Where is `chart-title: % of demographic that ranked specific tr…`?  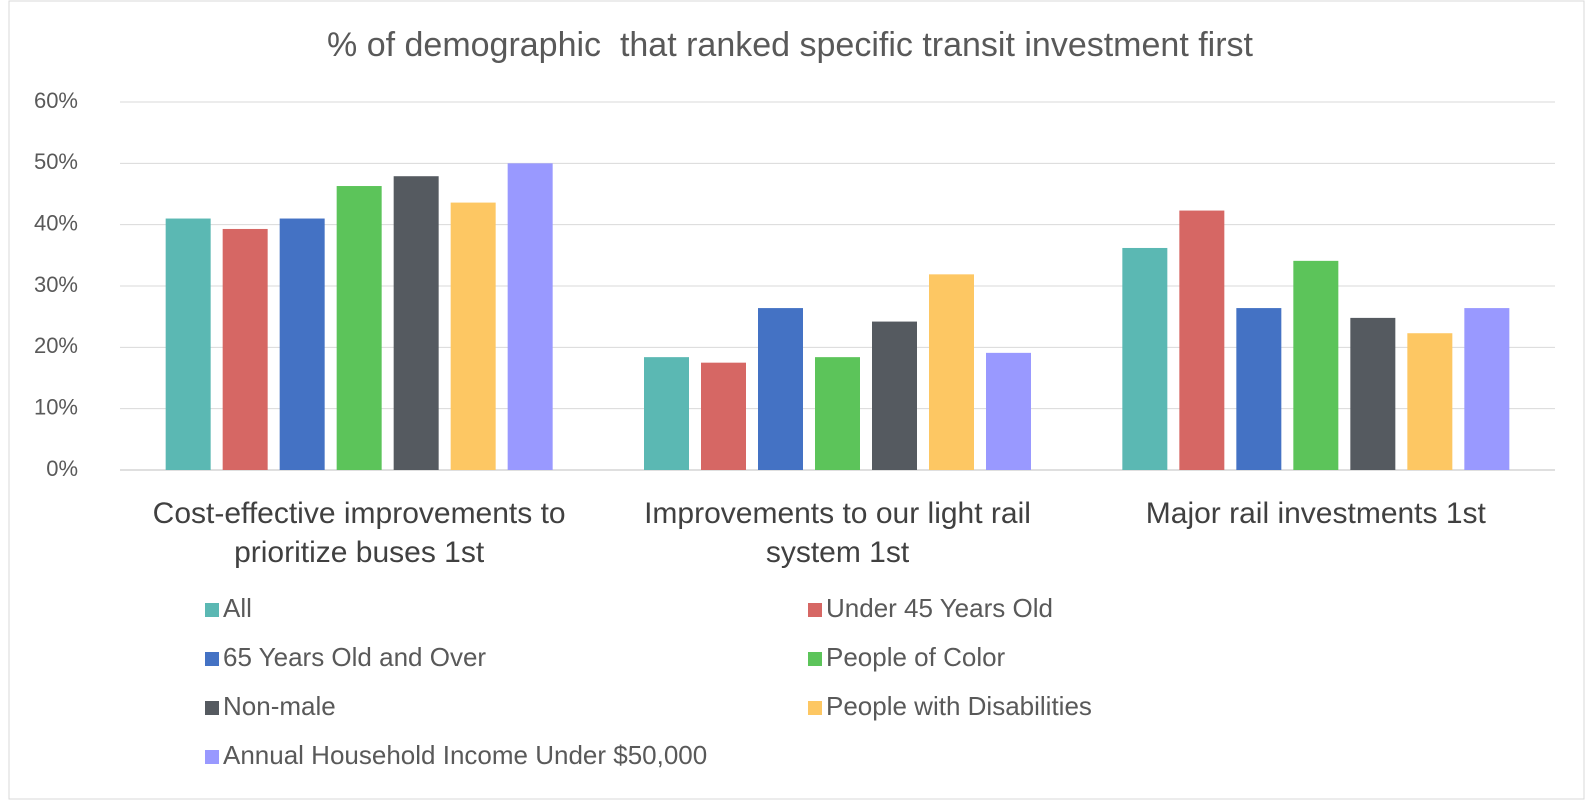
chart-title: % of demographic that ranked specific tr… is located at coordinates (790, 45).